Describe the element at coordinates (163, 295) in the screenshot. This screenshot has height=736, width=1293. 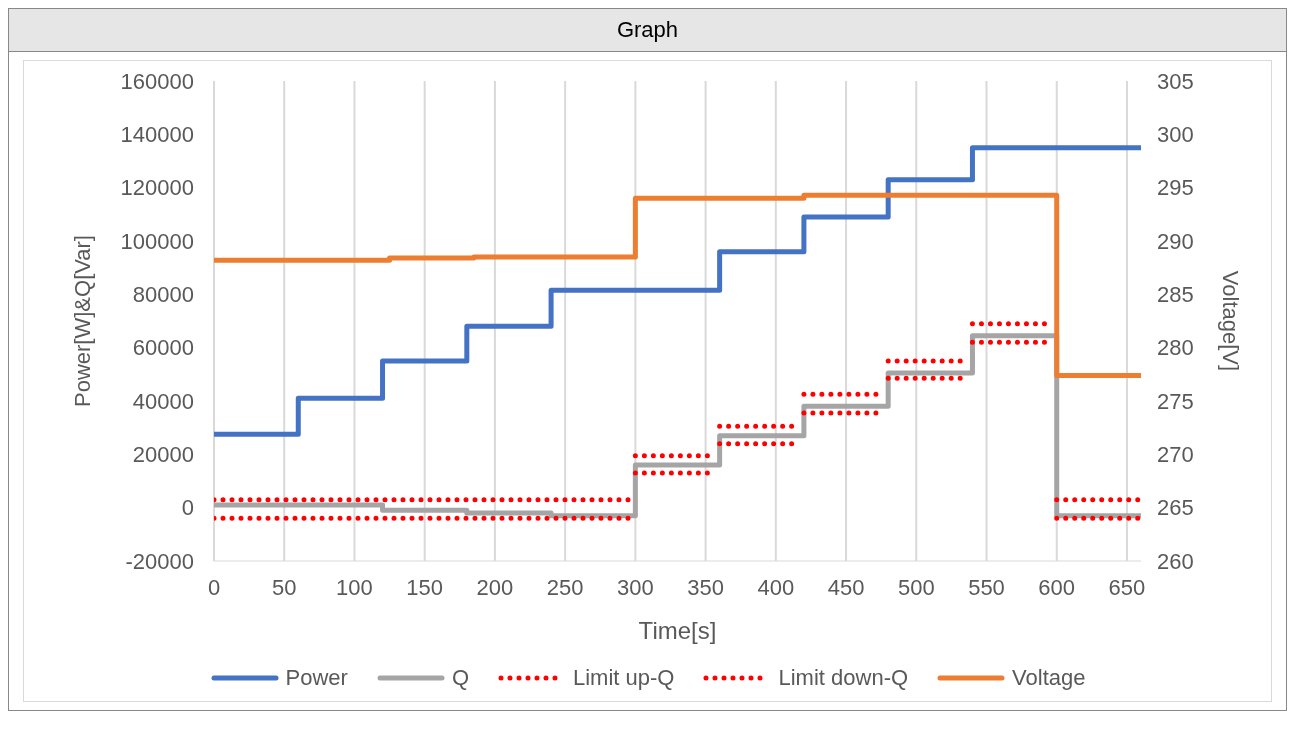
I see `y-tick-label: 80000` at that location.